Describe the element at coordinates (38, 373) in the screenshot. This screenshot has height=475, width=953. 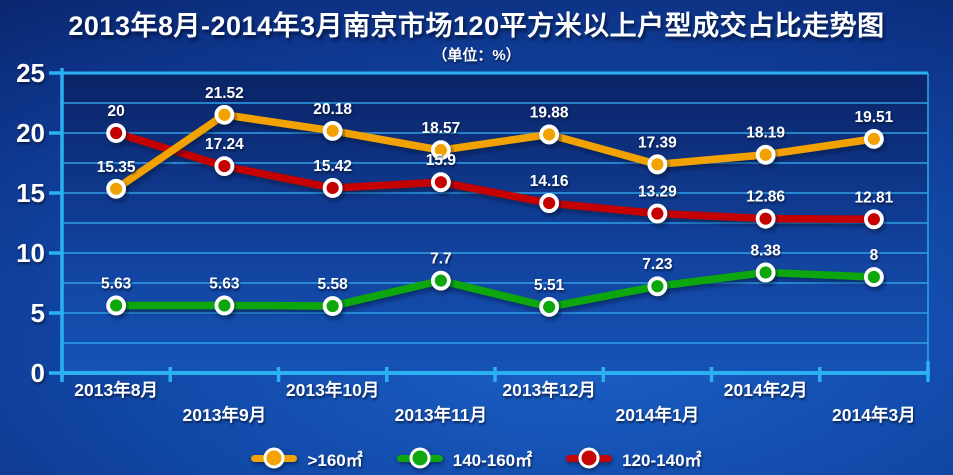
I see `y-tick-label: 0` at that location.